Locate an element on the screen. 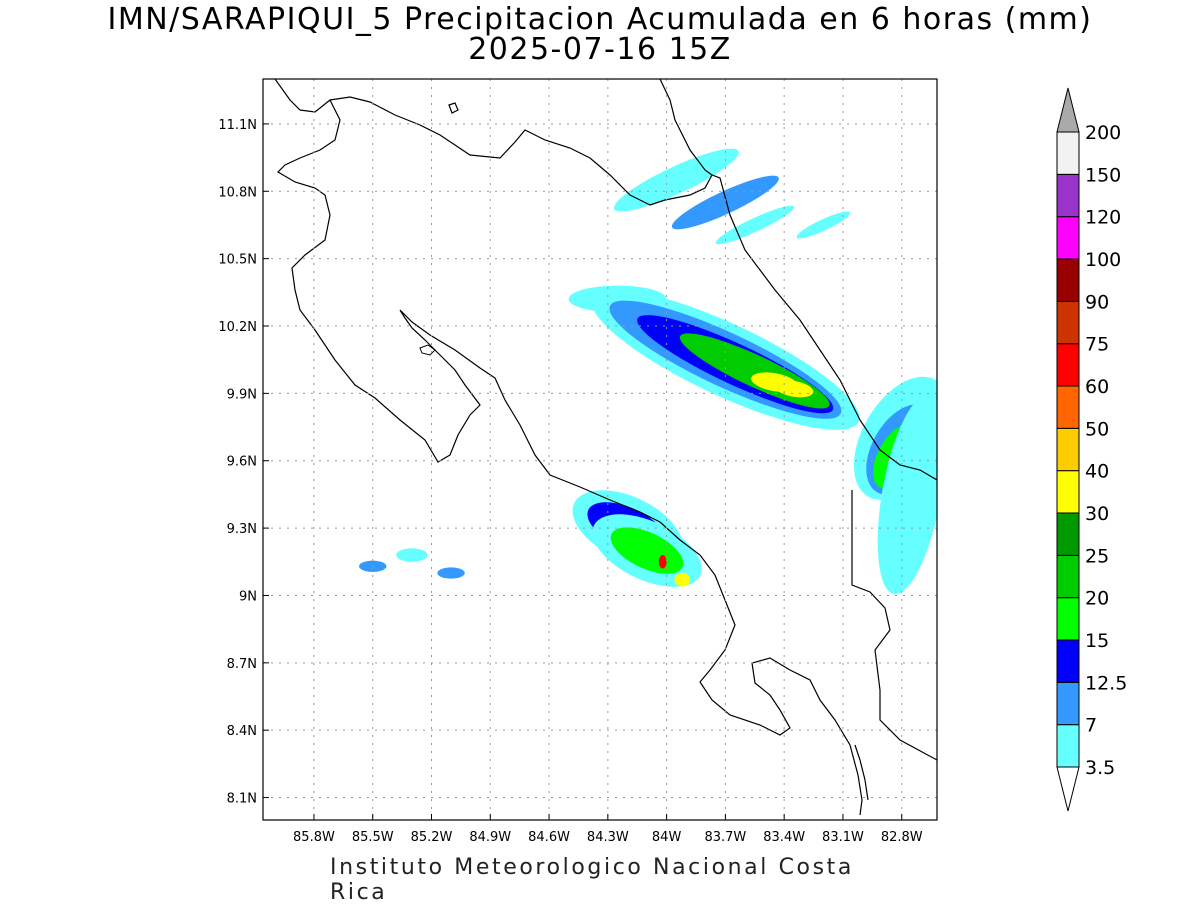  colorbar-level-label: 150 is located at coordinates (1103, 175).